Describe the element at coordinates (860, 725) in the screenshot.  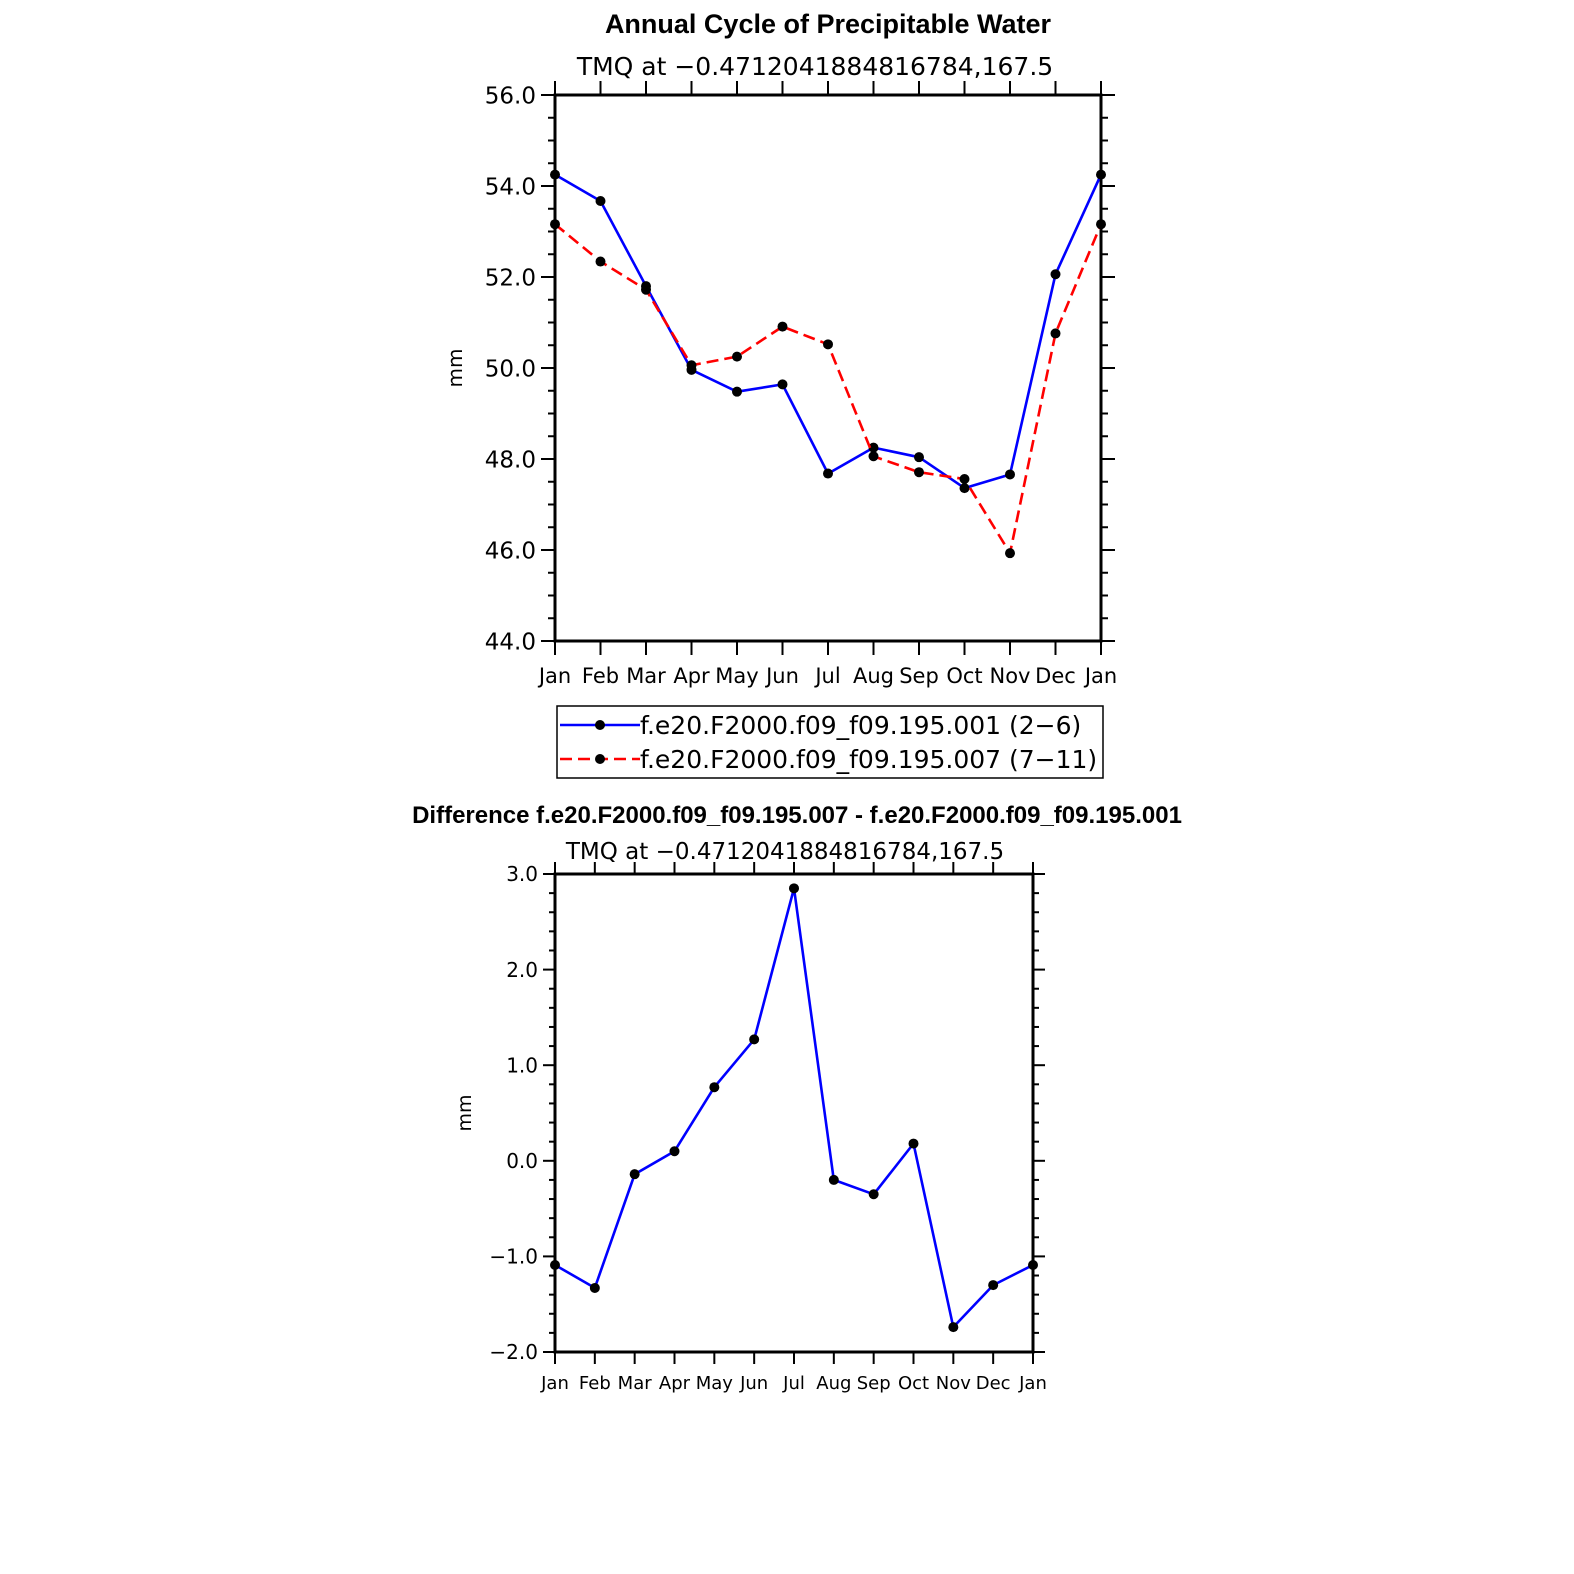
I see `legend-label-series-1: f.e20.F2000.f09_f09.195.001 (2−6)` at that location.